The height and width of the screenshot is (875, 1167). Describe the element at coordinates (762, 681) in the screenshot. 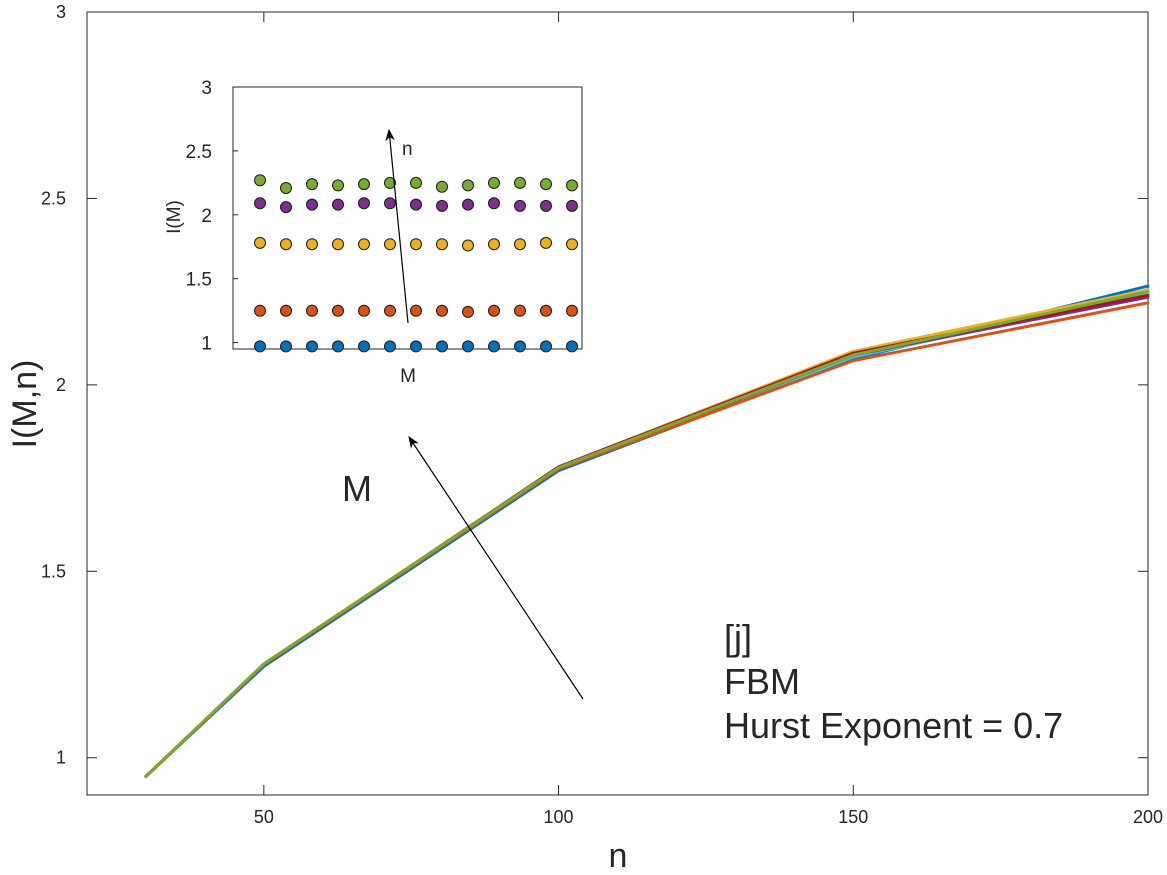

I see `process-label: FBM` at that location.